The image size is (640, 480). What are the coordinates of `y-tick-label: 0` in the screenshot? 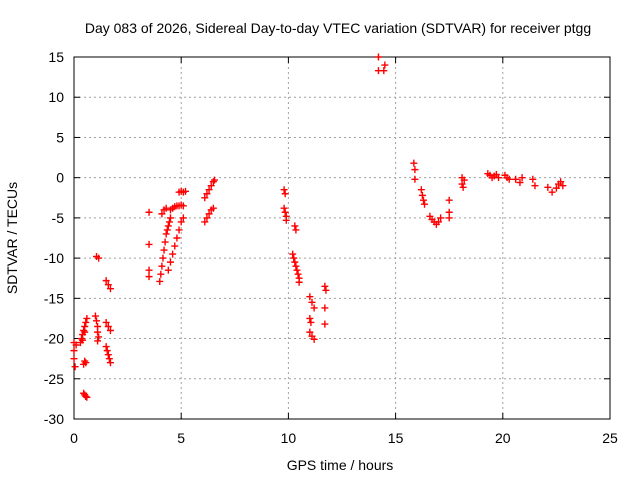 It's located at (60, 178).